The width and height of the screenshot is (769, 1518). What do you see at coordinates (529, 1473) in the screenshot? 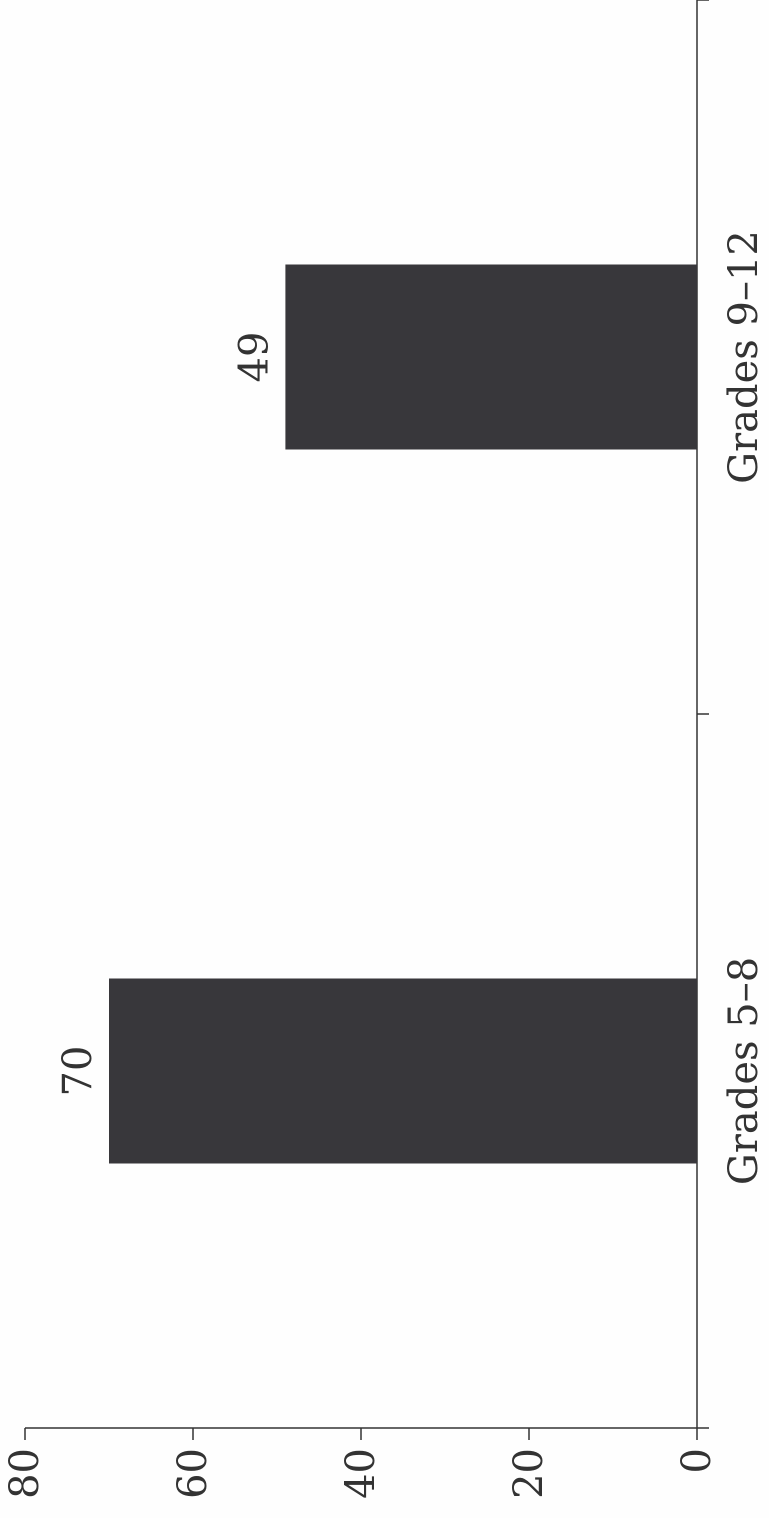
I see `y-tick-label: 20` at bounding box center [529, 1473].